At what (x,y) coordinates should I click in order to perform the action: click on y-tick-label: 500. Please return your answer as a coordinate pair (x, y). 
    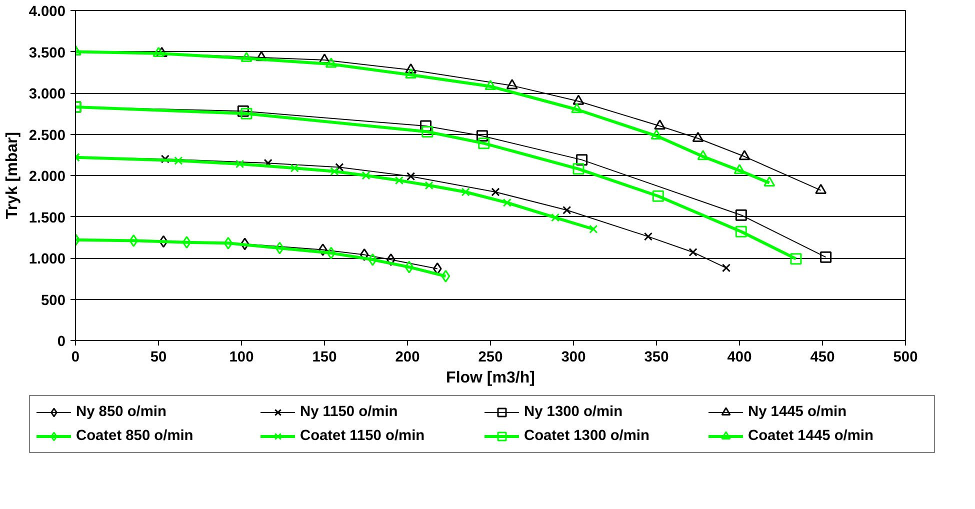
    Looking at the image, I should click on (53, 300).